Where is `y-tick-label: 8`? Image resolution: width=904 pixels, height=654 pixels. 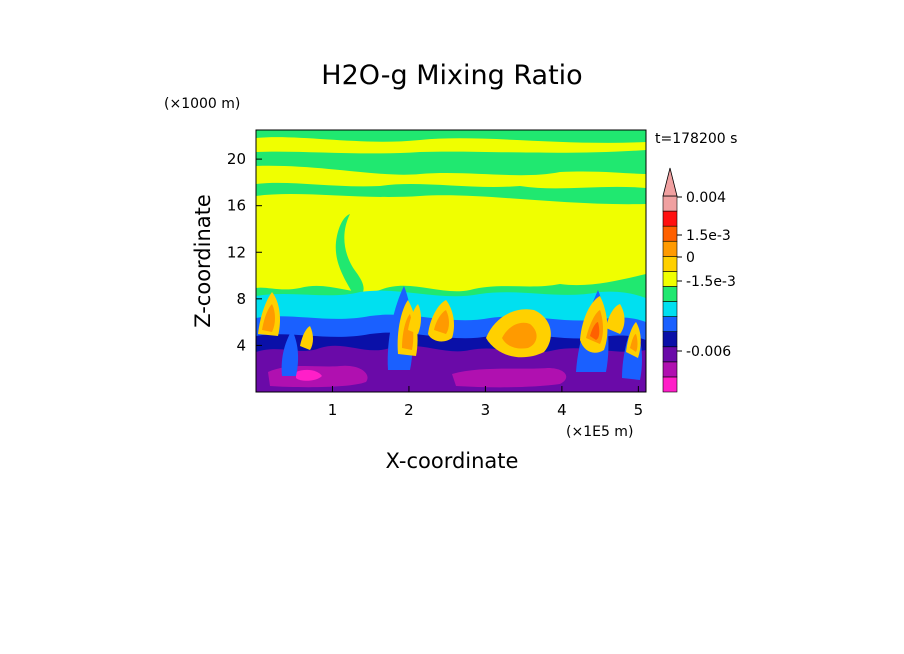 y-tick-label: 8 is located at coordinates (241, 299).